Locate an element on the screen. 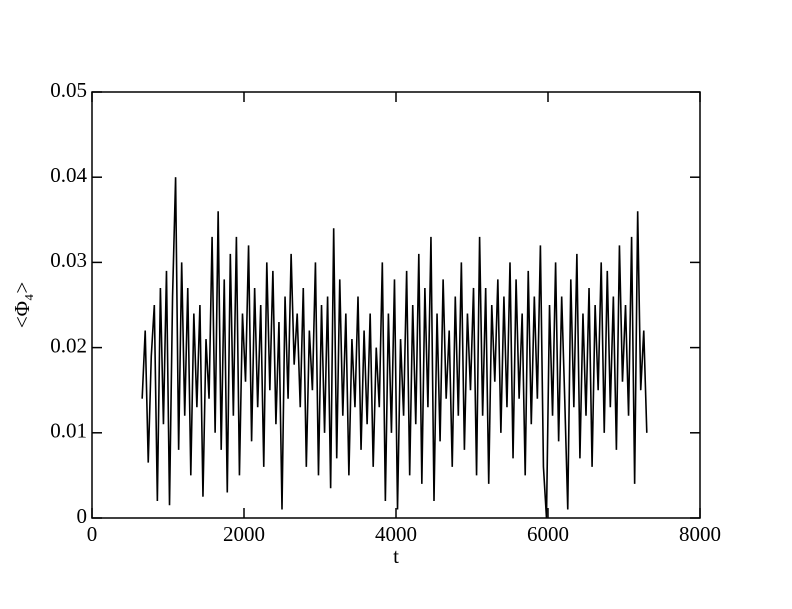 This screenshot has width=792, height=609. y-tick-label: 0.02 is located at coordinates (68, 345).